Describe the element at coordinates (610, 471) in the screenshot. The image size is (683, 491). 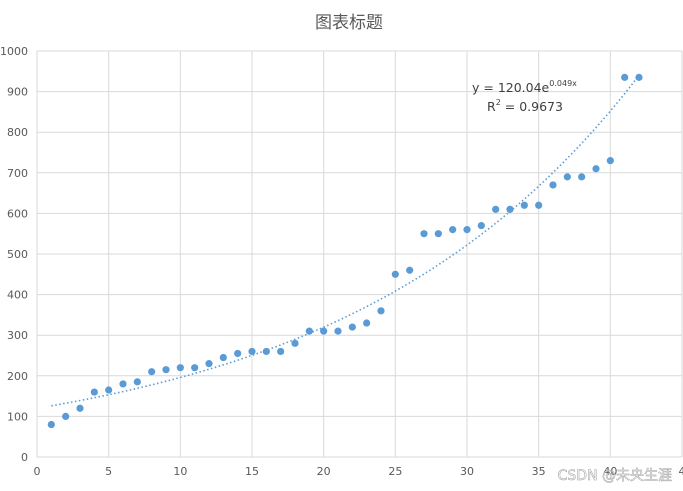
I see `x-tick-label: 40` at that location.